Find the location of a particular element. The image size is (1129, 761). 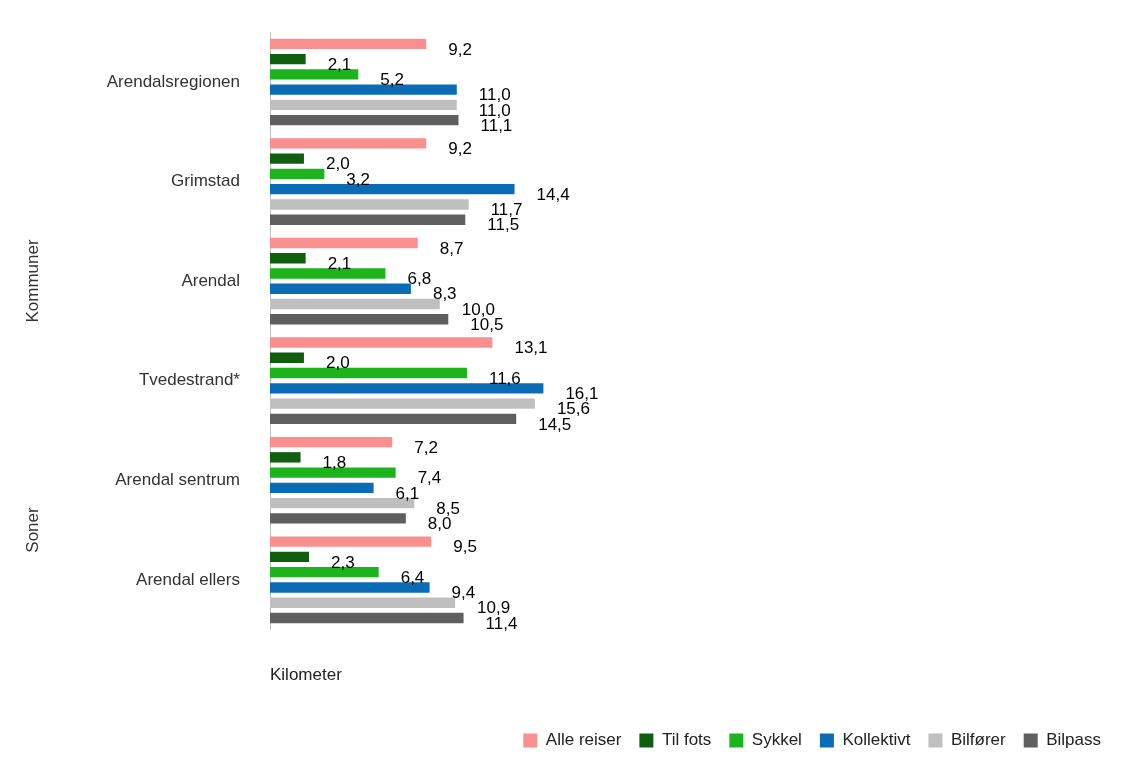

y-tick-label: Grimstad is located at coordinates (205, 181).